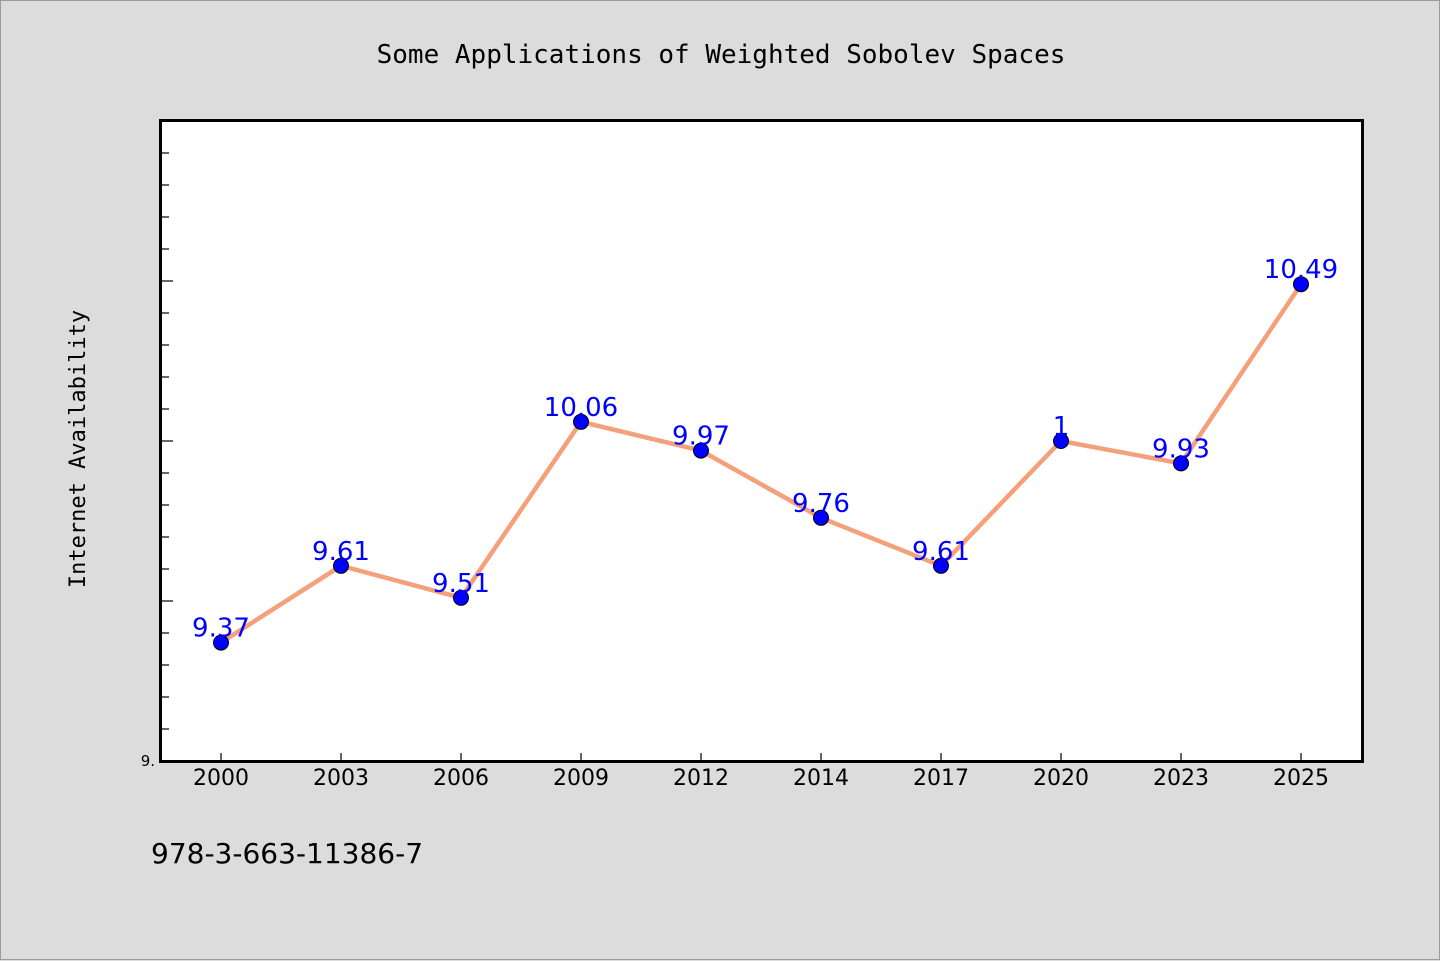  I want to click on x-tick-label: 2017, so click(941, 778).